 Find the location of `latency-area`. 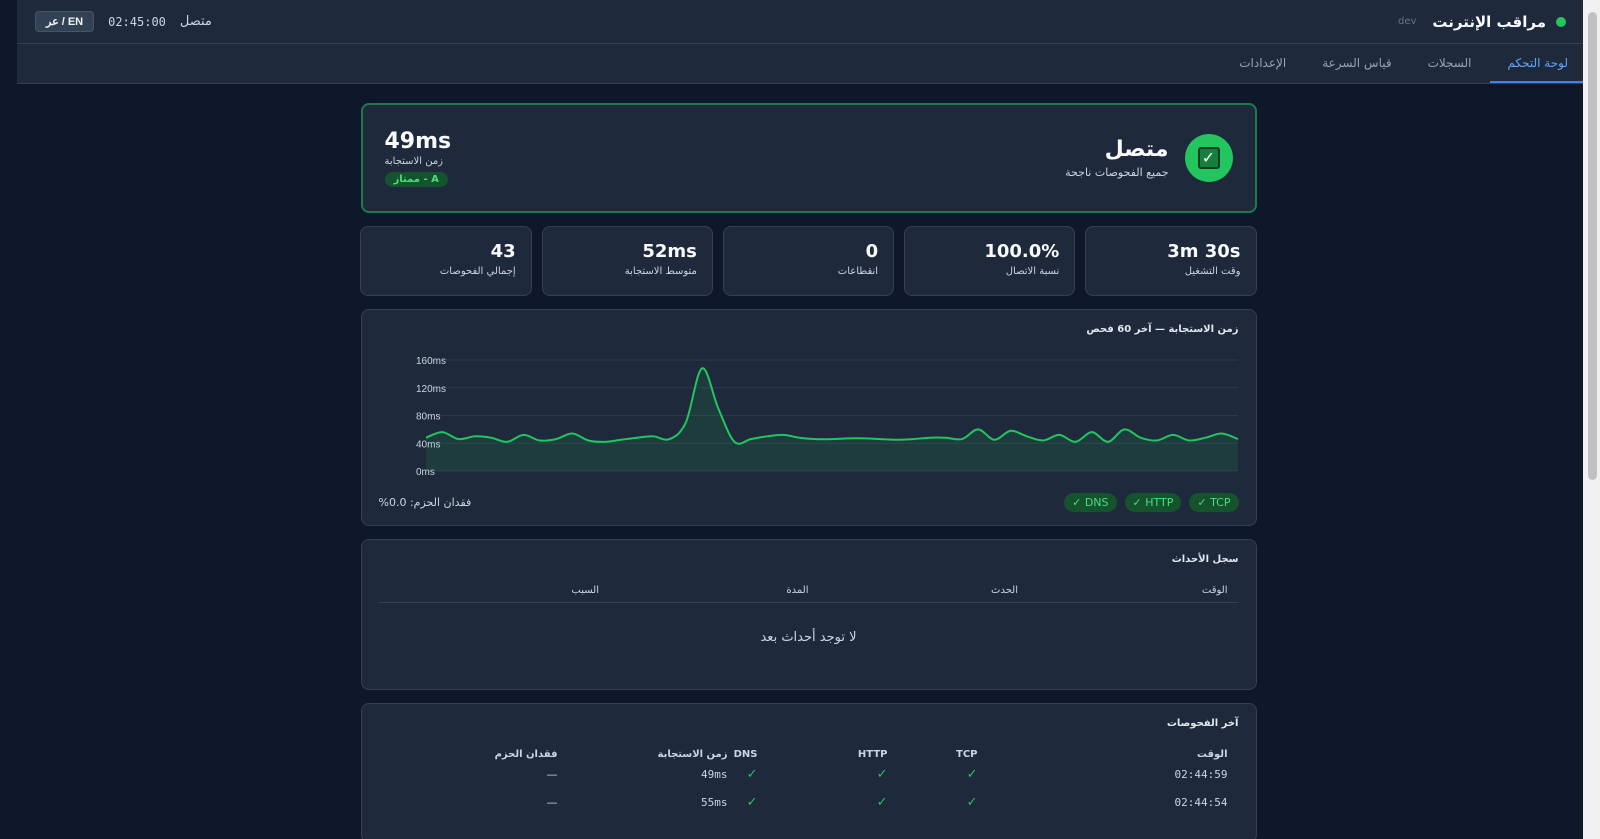

latency-area is located at coordinates (831, 419).